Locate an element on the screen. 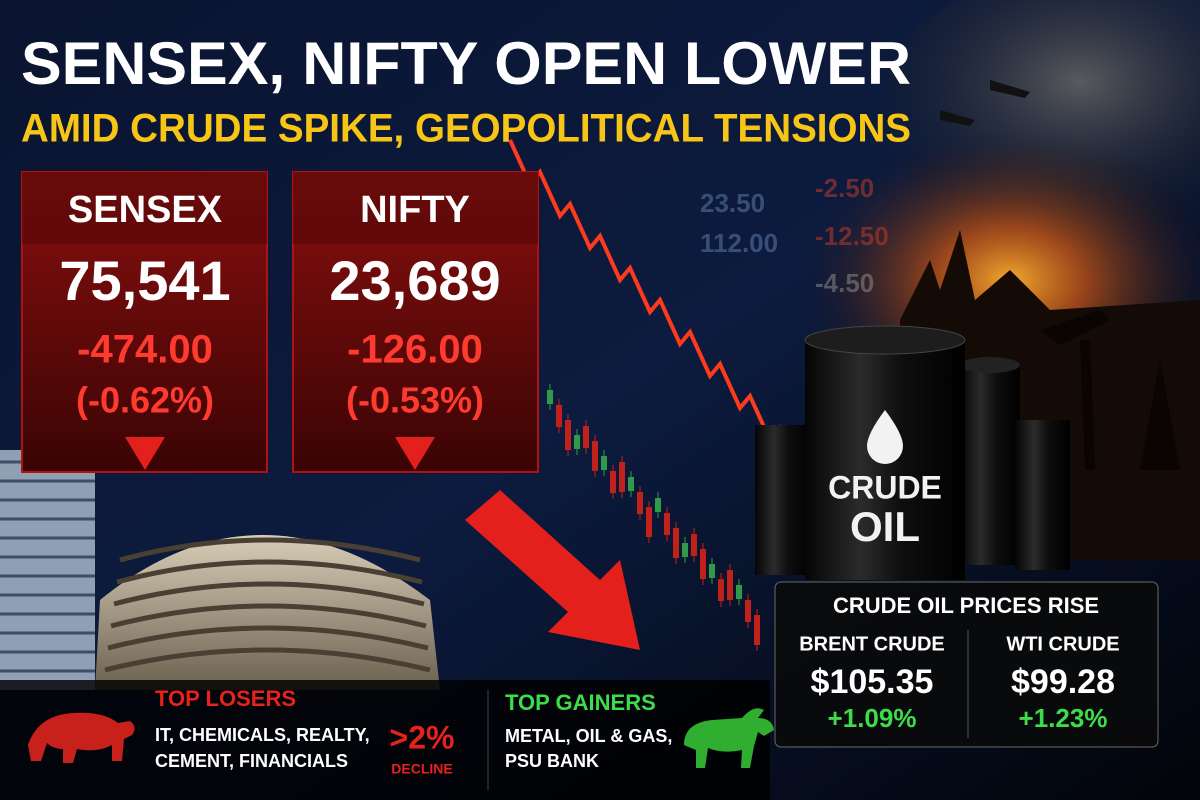 This screenshot has height=800, width=1200. exchange-dome is located at coordinates (267, 612).